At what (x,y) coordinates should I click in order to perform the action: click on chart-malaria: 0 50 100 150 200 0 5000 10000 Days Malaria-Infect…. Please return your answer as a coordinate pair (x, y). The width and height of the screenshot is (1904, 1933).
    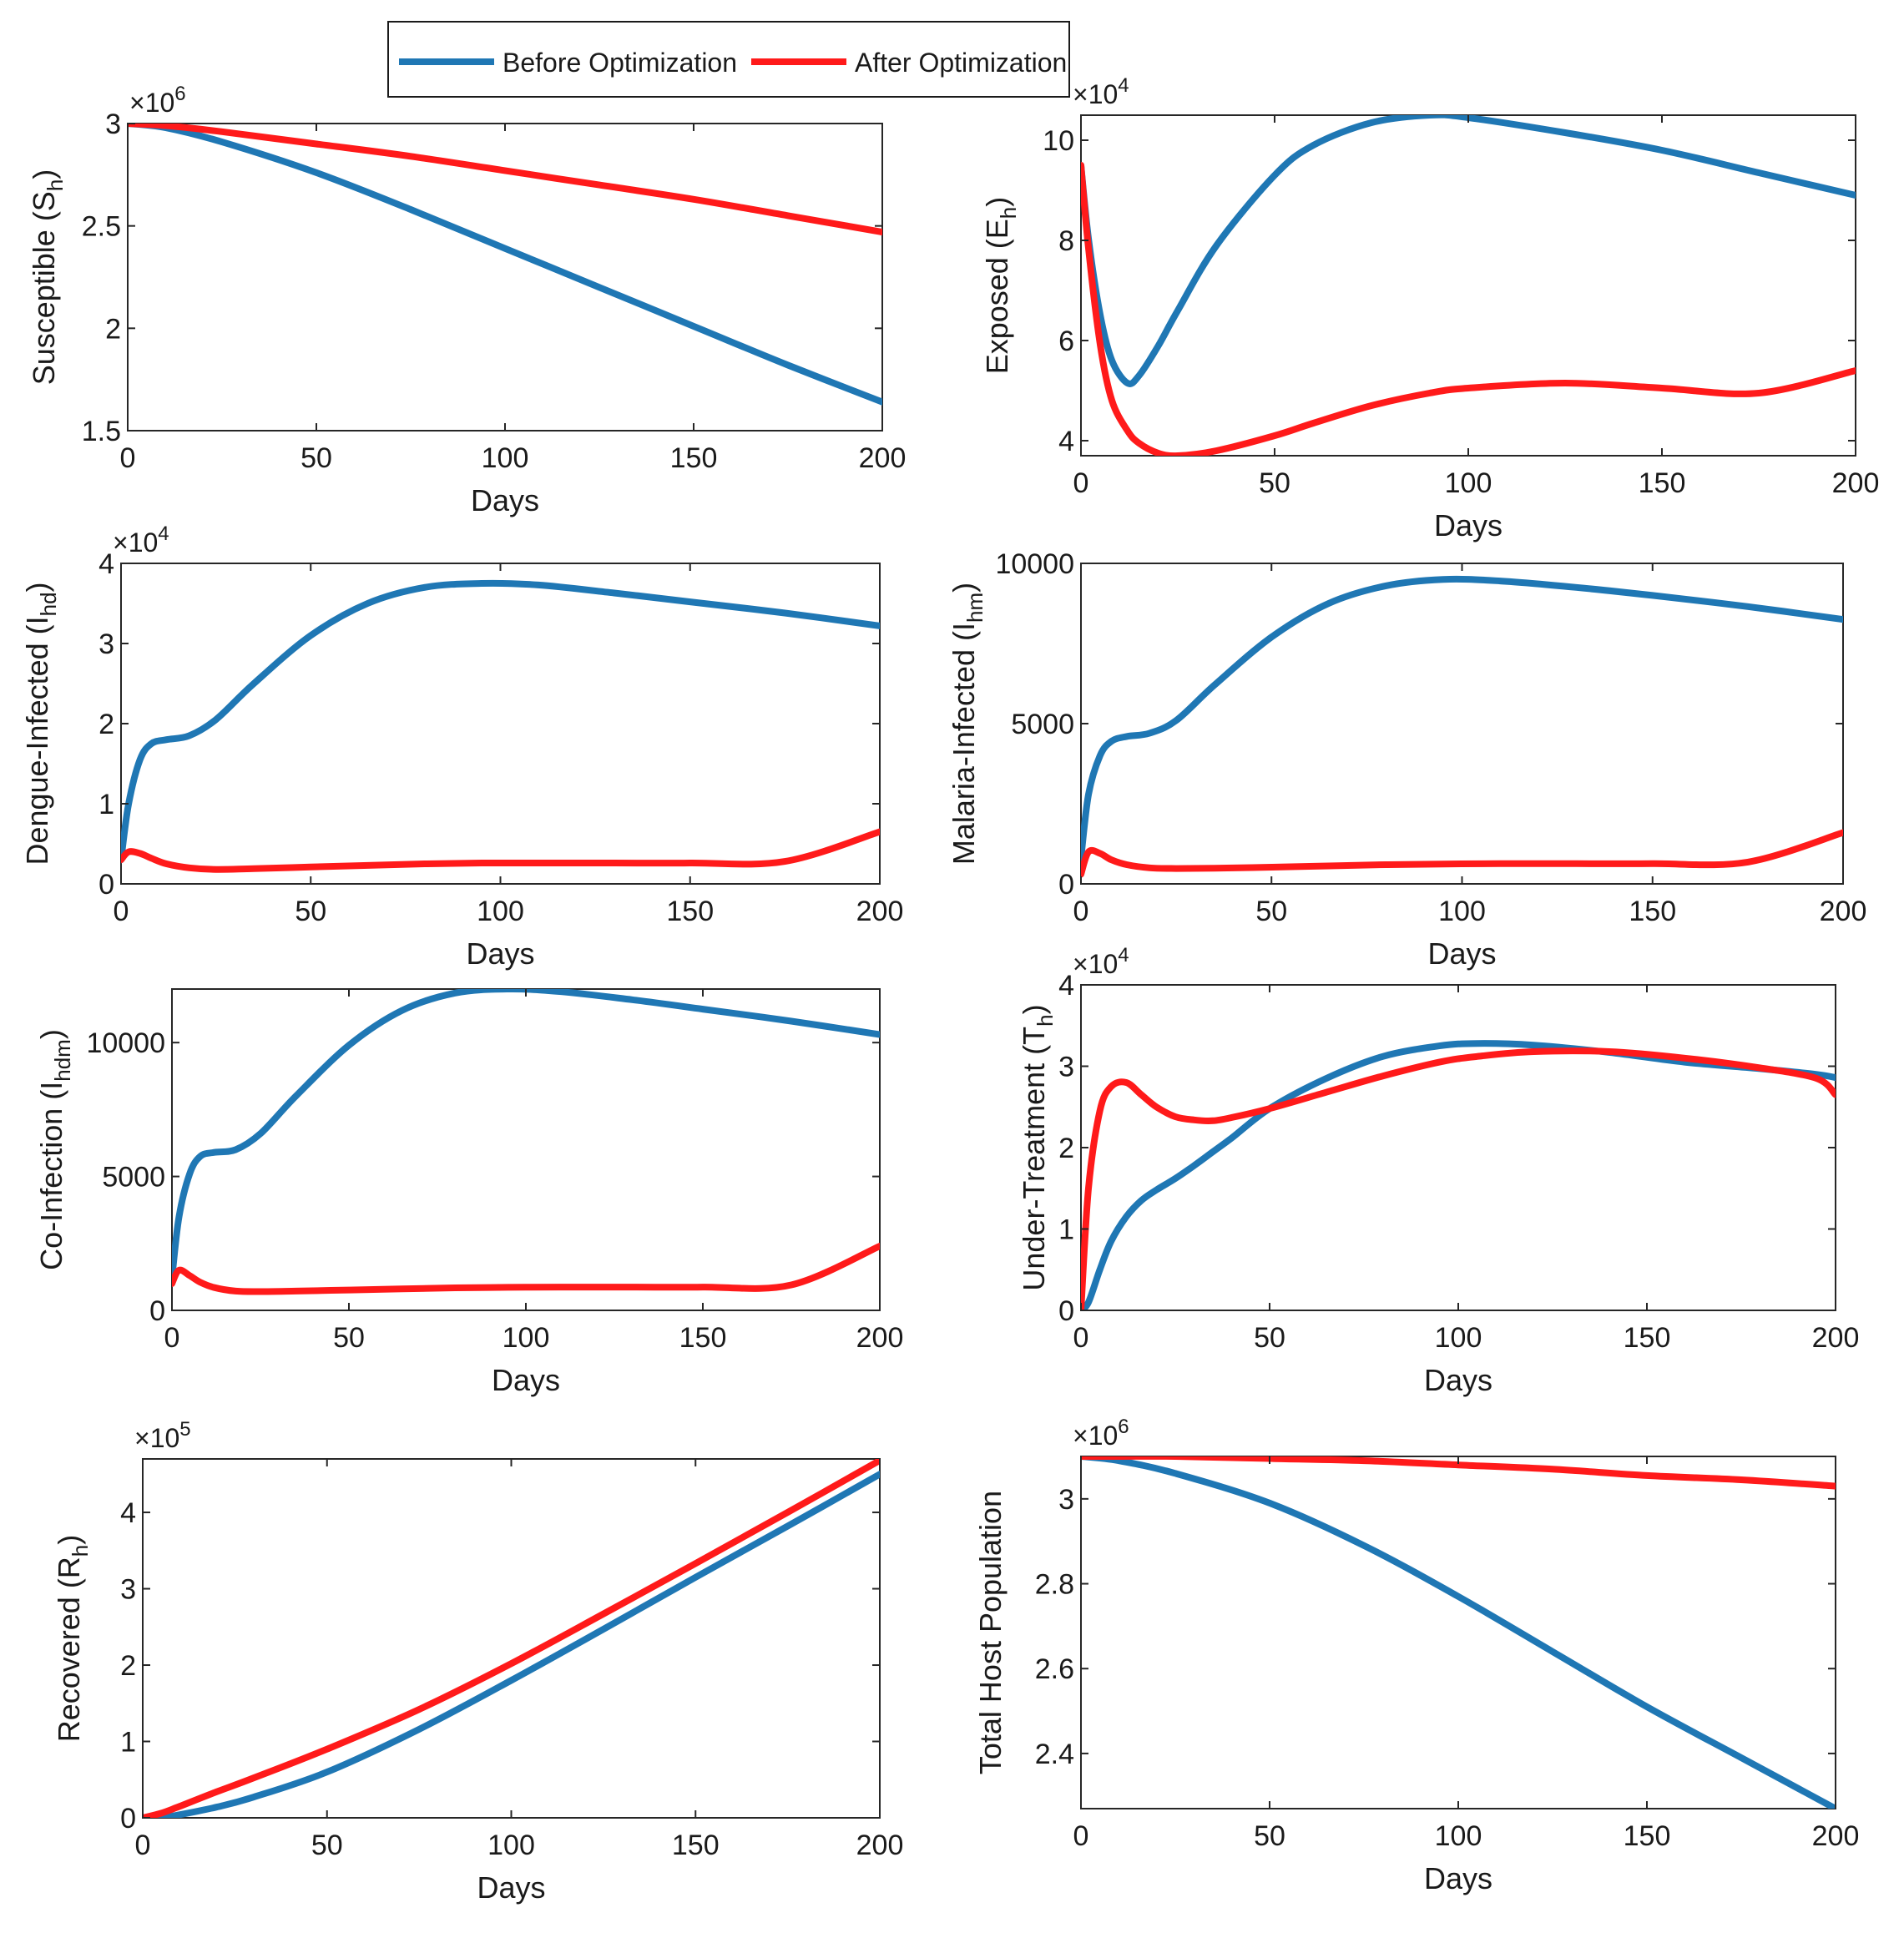
    Looking at the image, I should click on (1406, 759).